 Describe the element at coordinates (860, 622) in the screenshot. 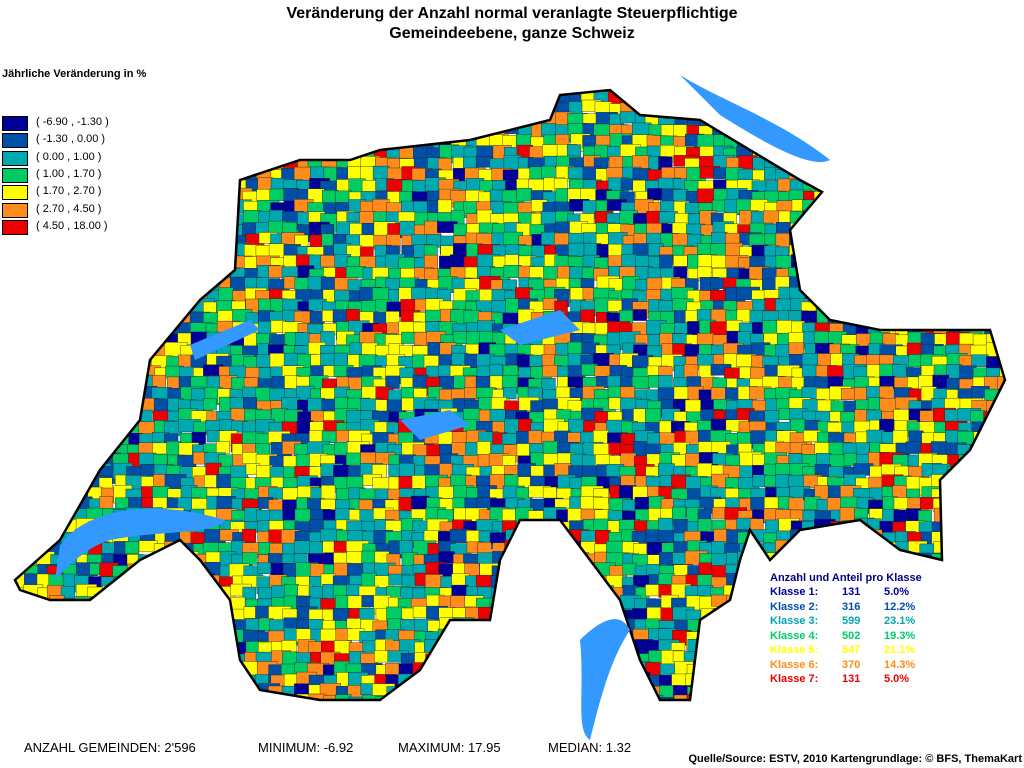

I see `stats-row: Klasse 3: 599 23.1%` at that location.